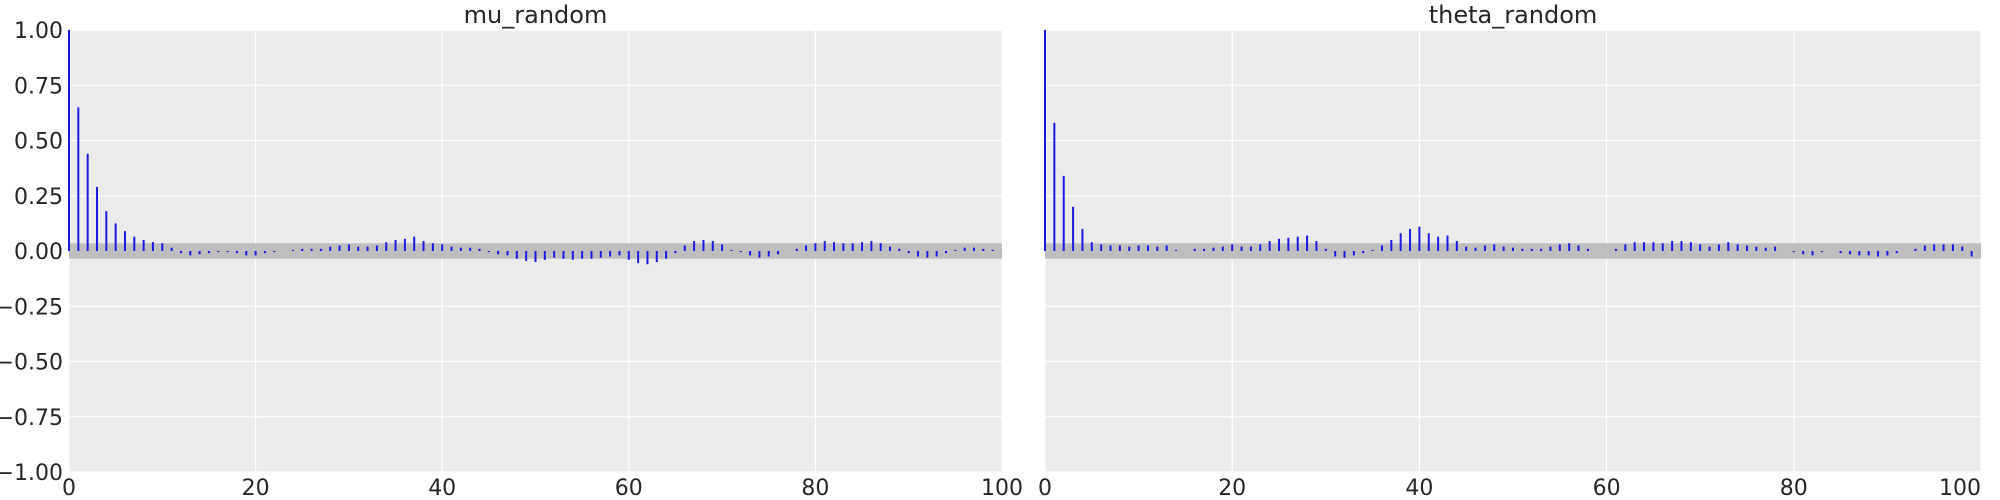  I want to click on y-tick-label: 0.75, so click(38, 86).